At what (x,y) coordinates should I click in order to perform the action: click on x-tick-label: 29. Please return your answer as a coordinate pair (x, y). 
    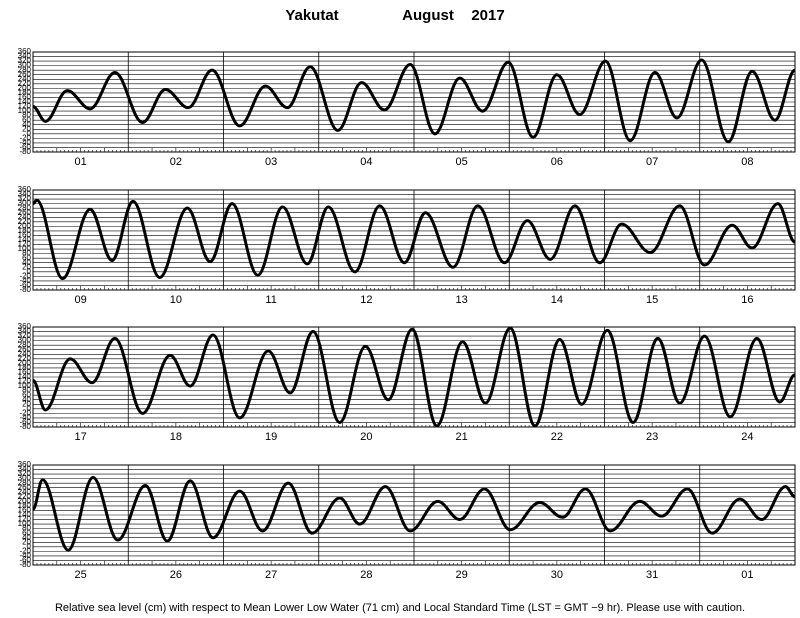
    Looking at the image, I should click on (462, 575).